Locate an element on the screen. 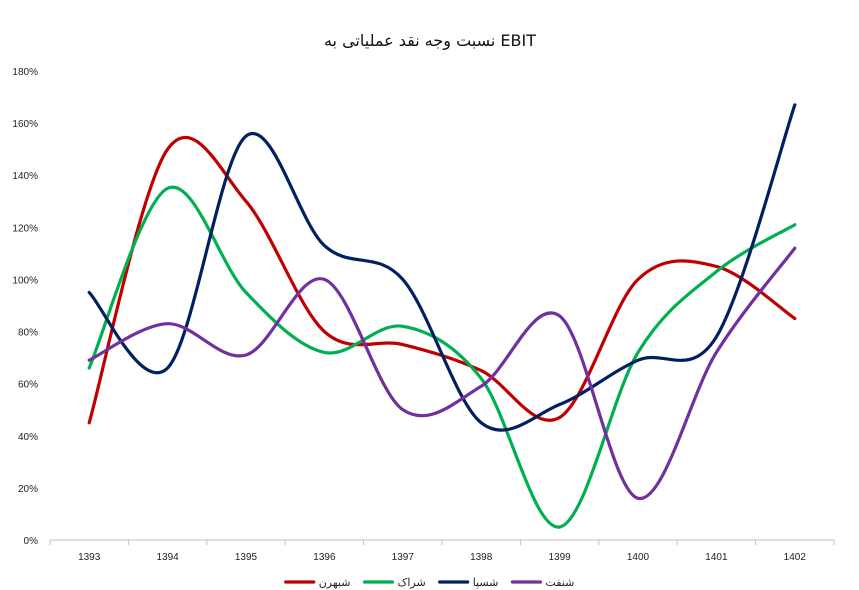 The height and width of the screenshot is (590, 859). x-tick-label: 1402 is located at coordinates (795, 557).